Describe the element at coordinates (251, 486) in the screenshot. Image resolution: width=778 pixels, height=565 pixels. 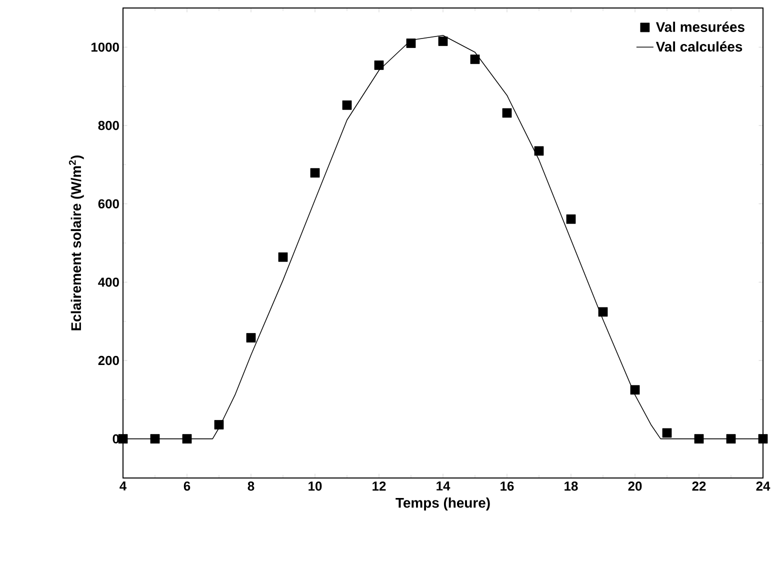
I see `x-tick-label: 8` at that location.